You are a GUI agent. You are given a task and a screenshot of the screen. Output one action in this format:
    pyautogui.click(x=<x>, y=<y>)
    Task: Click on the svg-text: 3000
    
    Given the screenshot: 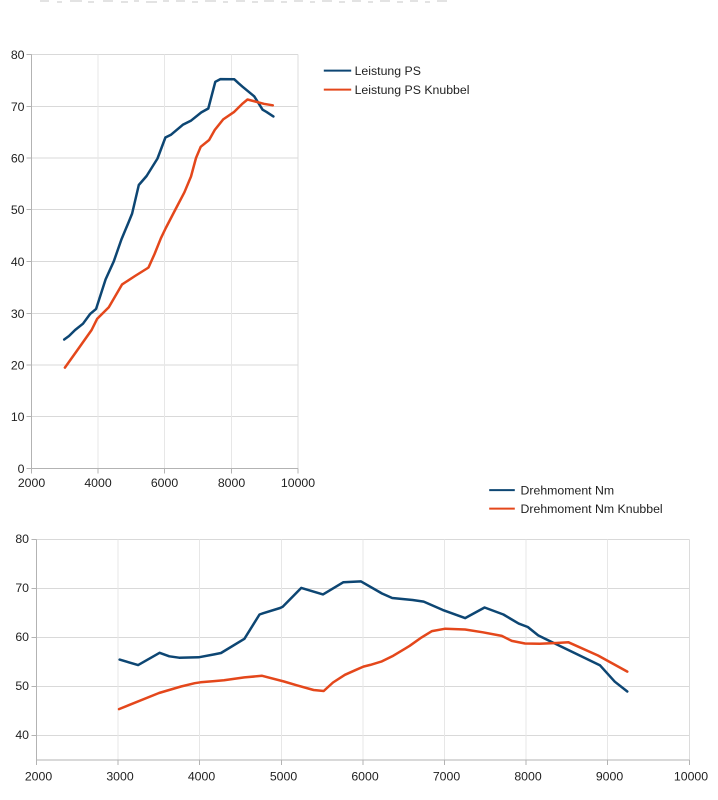 What is the action you would take?
    pyautogui.click(x=120, y=776)
    